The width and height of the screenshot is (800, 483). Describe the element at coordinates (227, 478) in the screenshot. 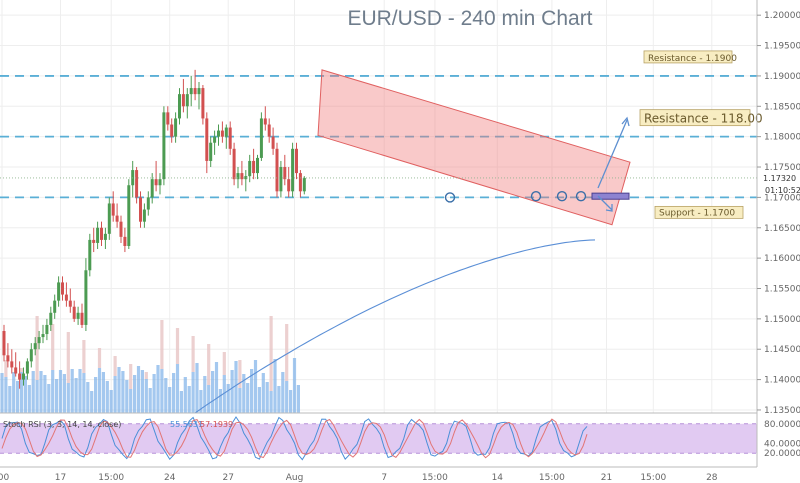

I see `time-tick-label: 27` at that location.